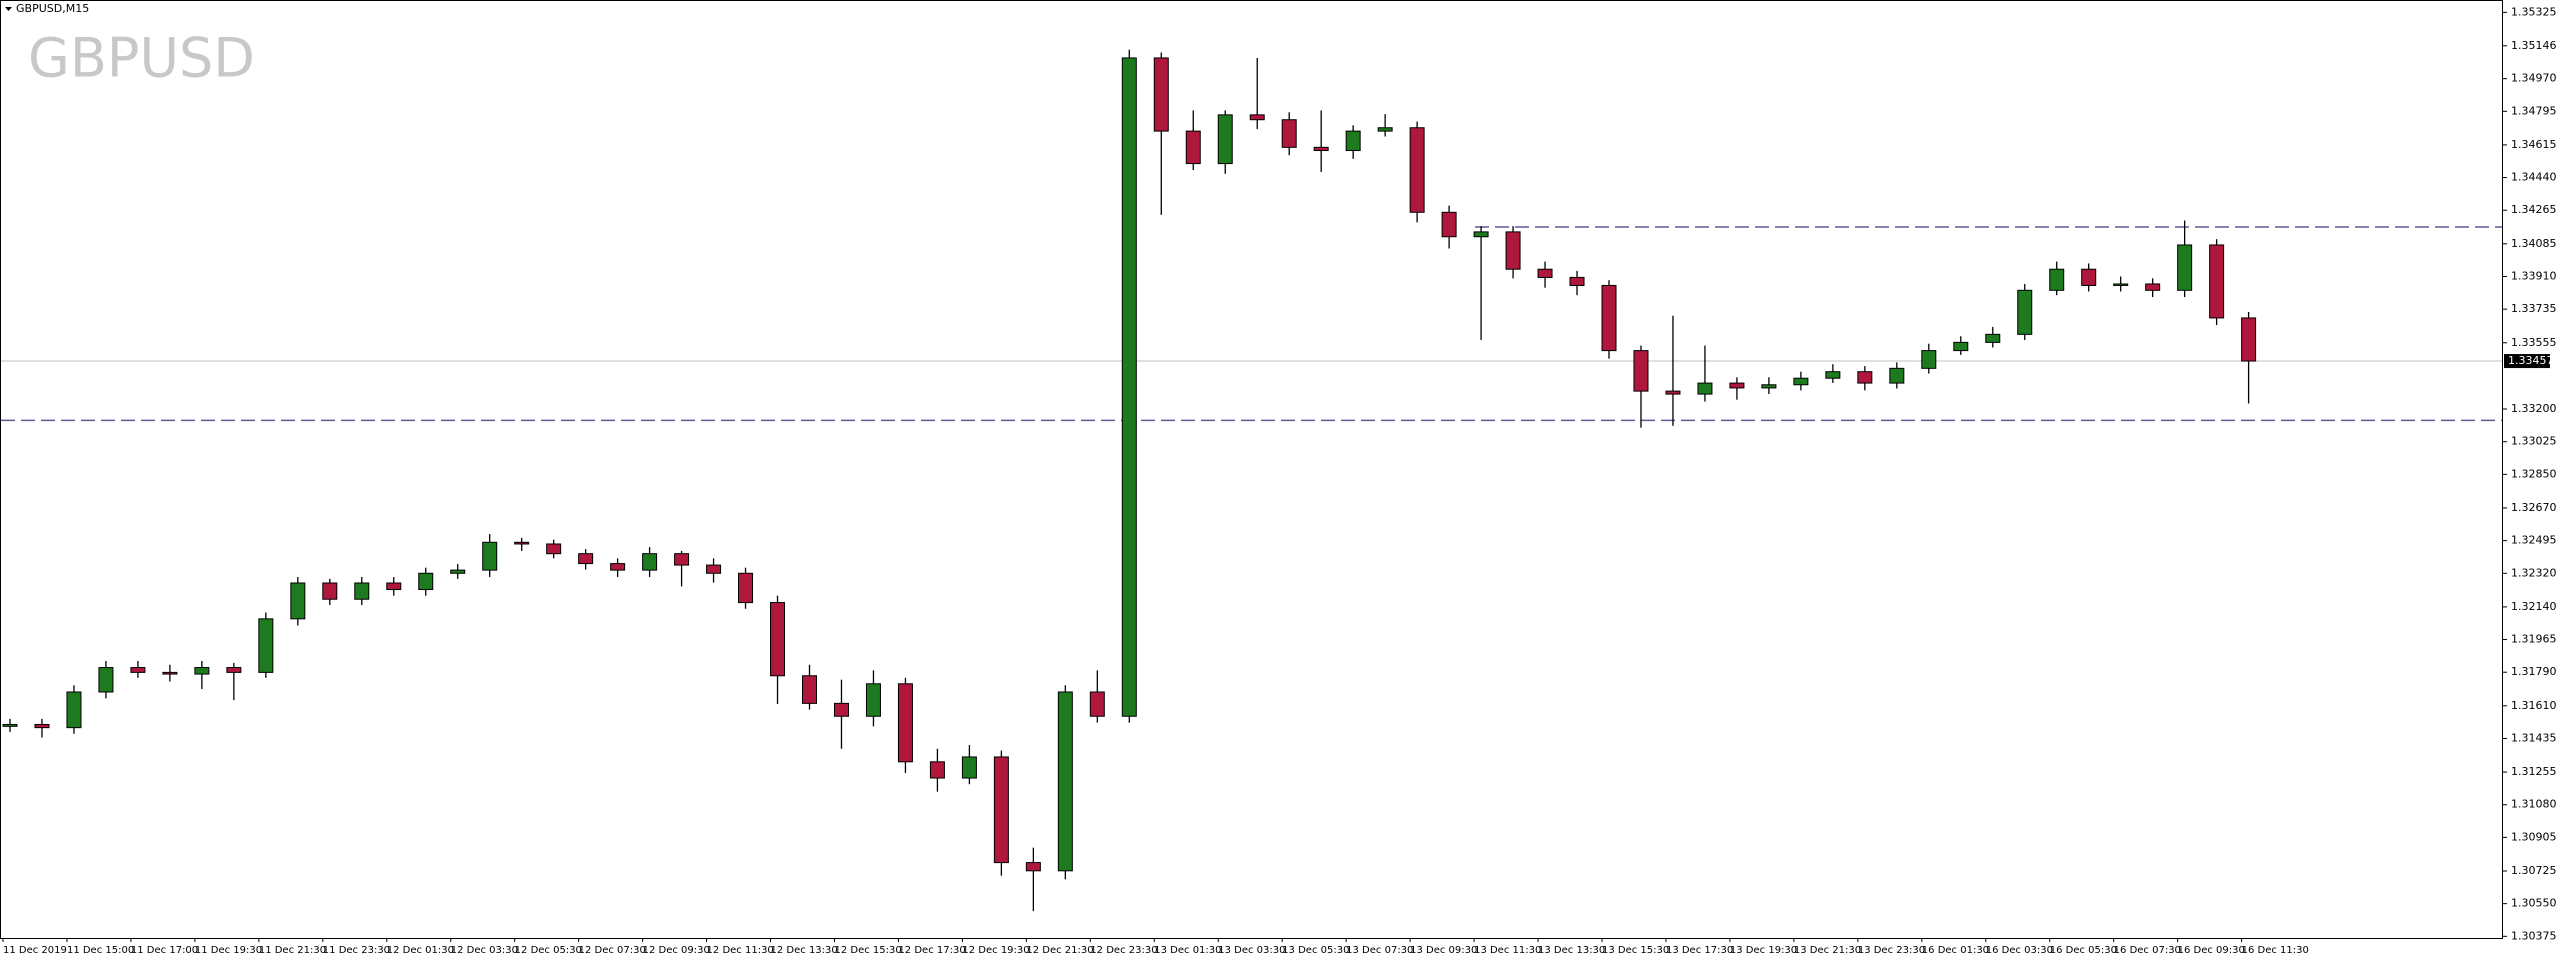  I want to click on x-tick-label: 12 Dec 01:30, so click(420, 950).